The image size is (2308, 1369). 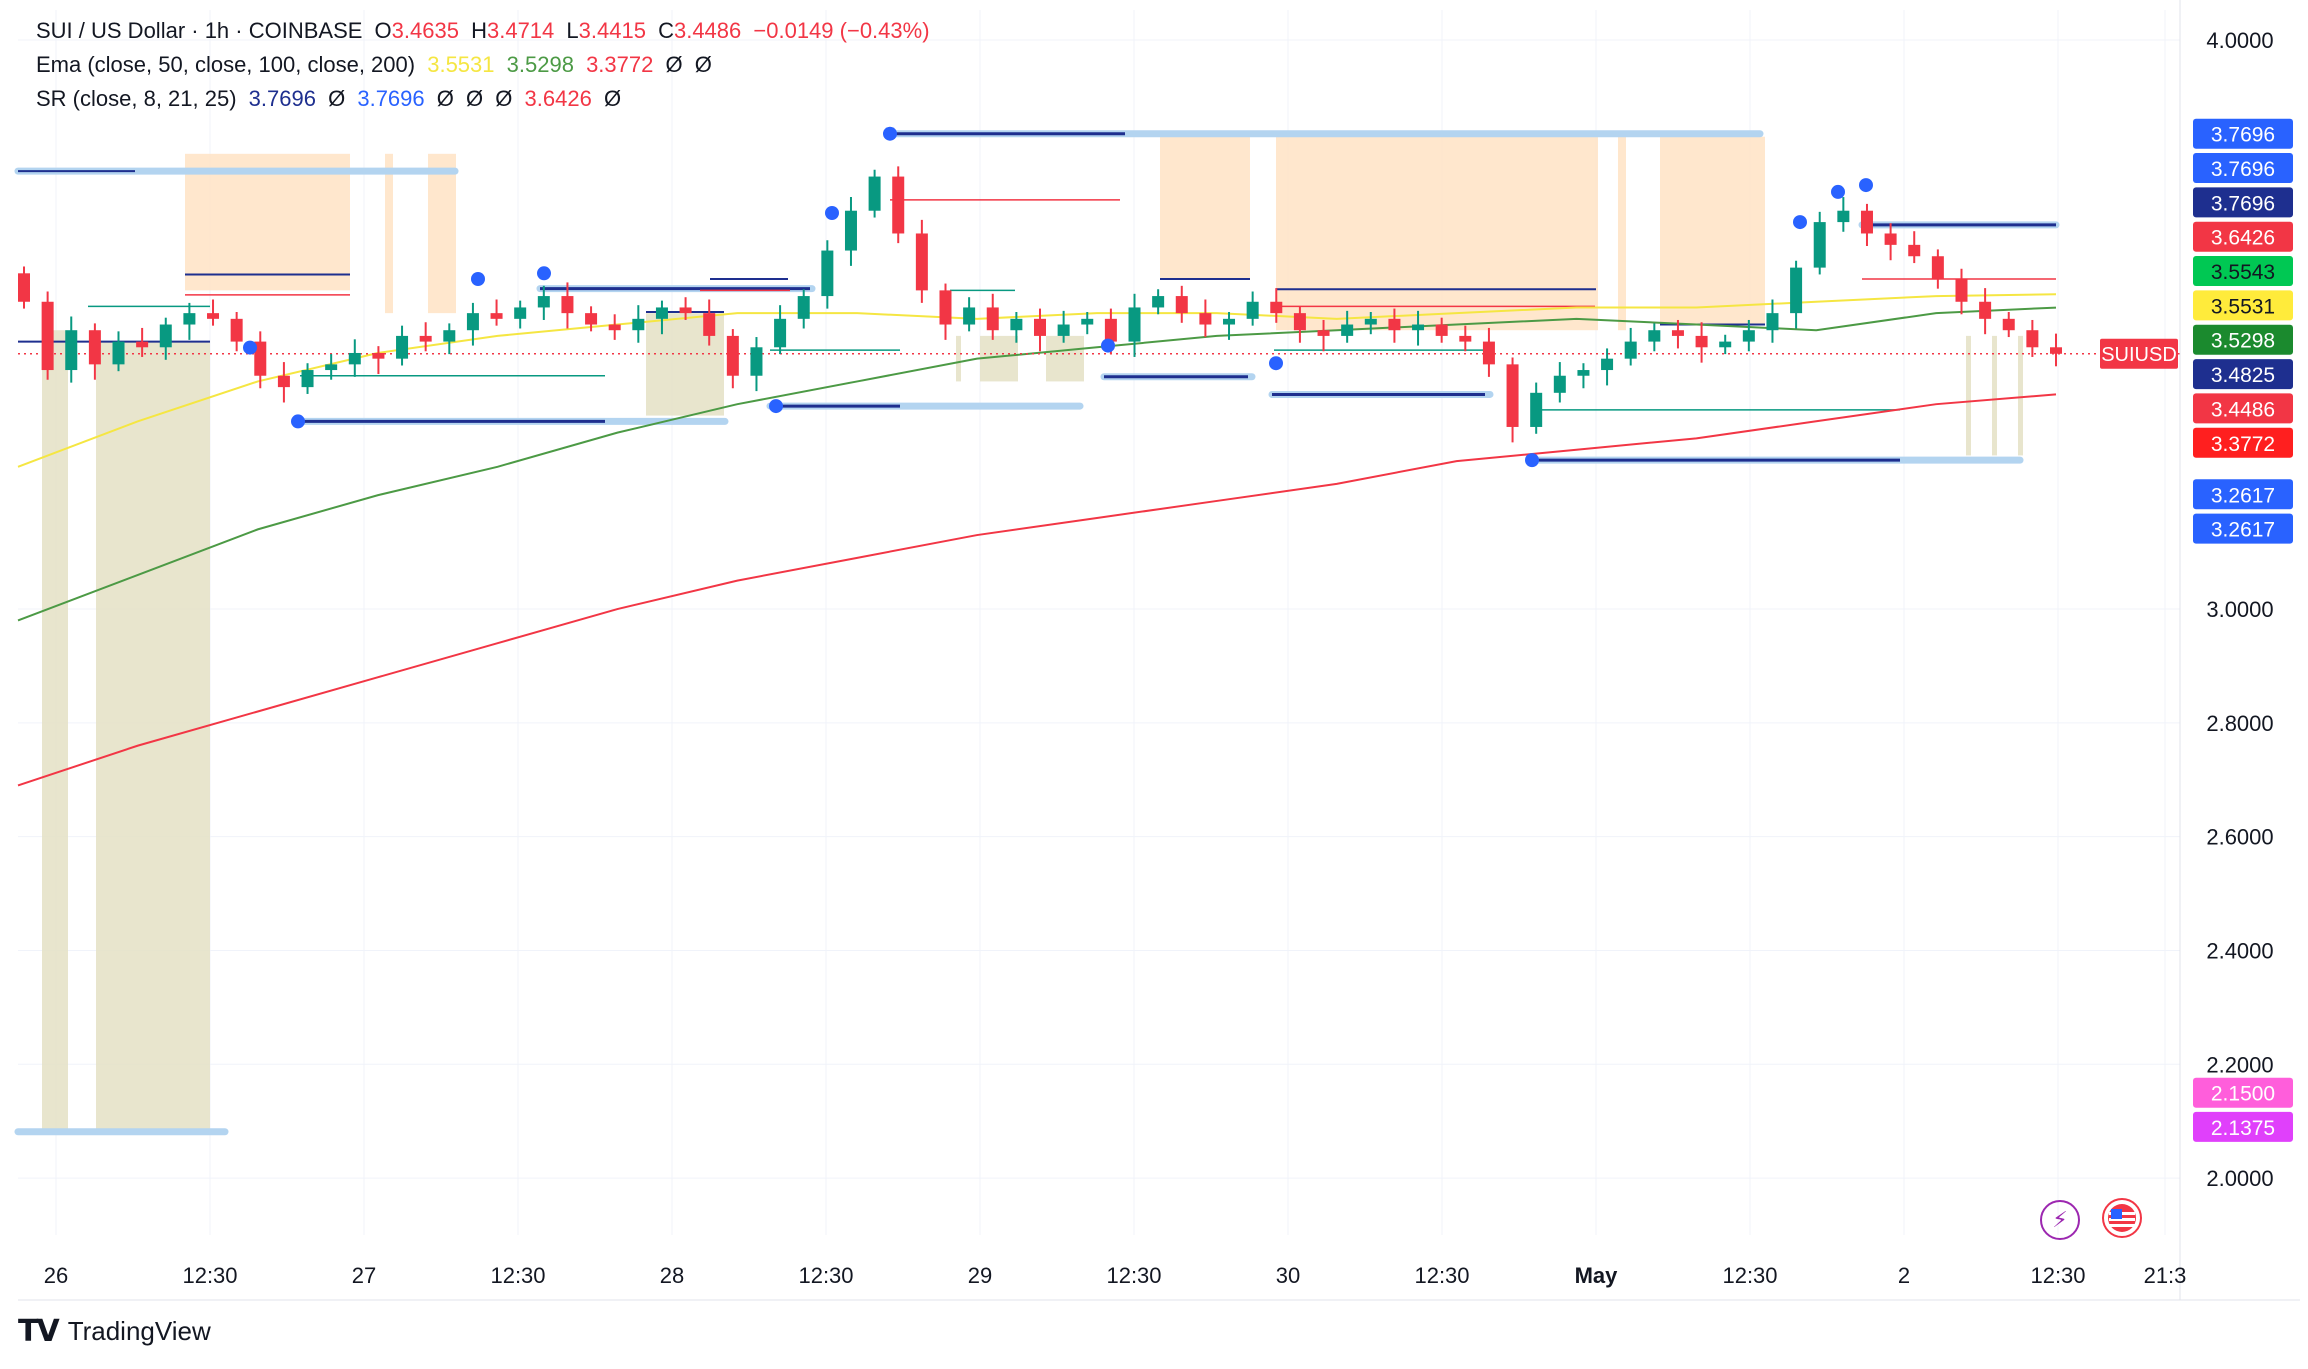 I want to click on price-label: 3.3772, so click(x=2243, y=444).